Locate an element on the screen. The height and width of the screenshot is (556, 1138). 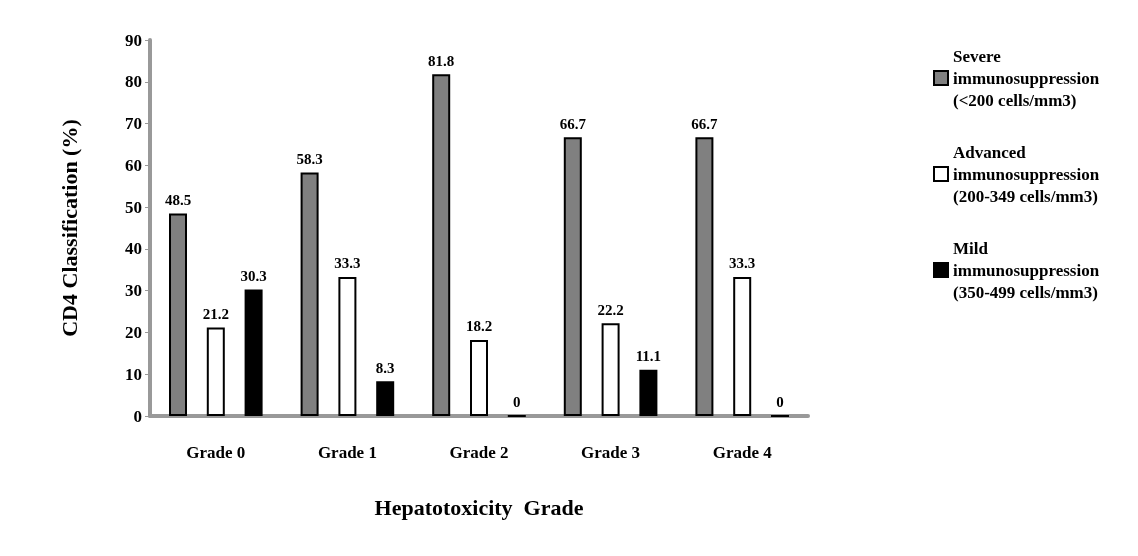
data-label: 11.1 is located at coordinates (648, 356).